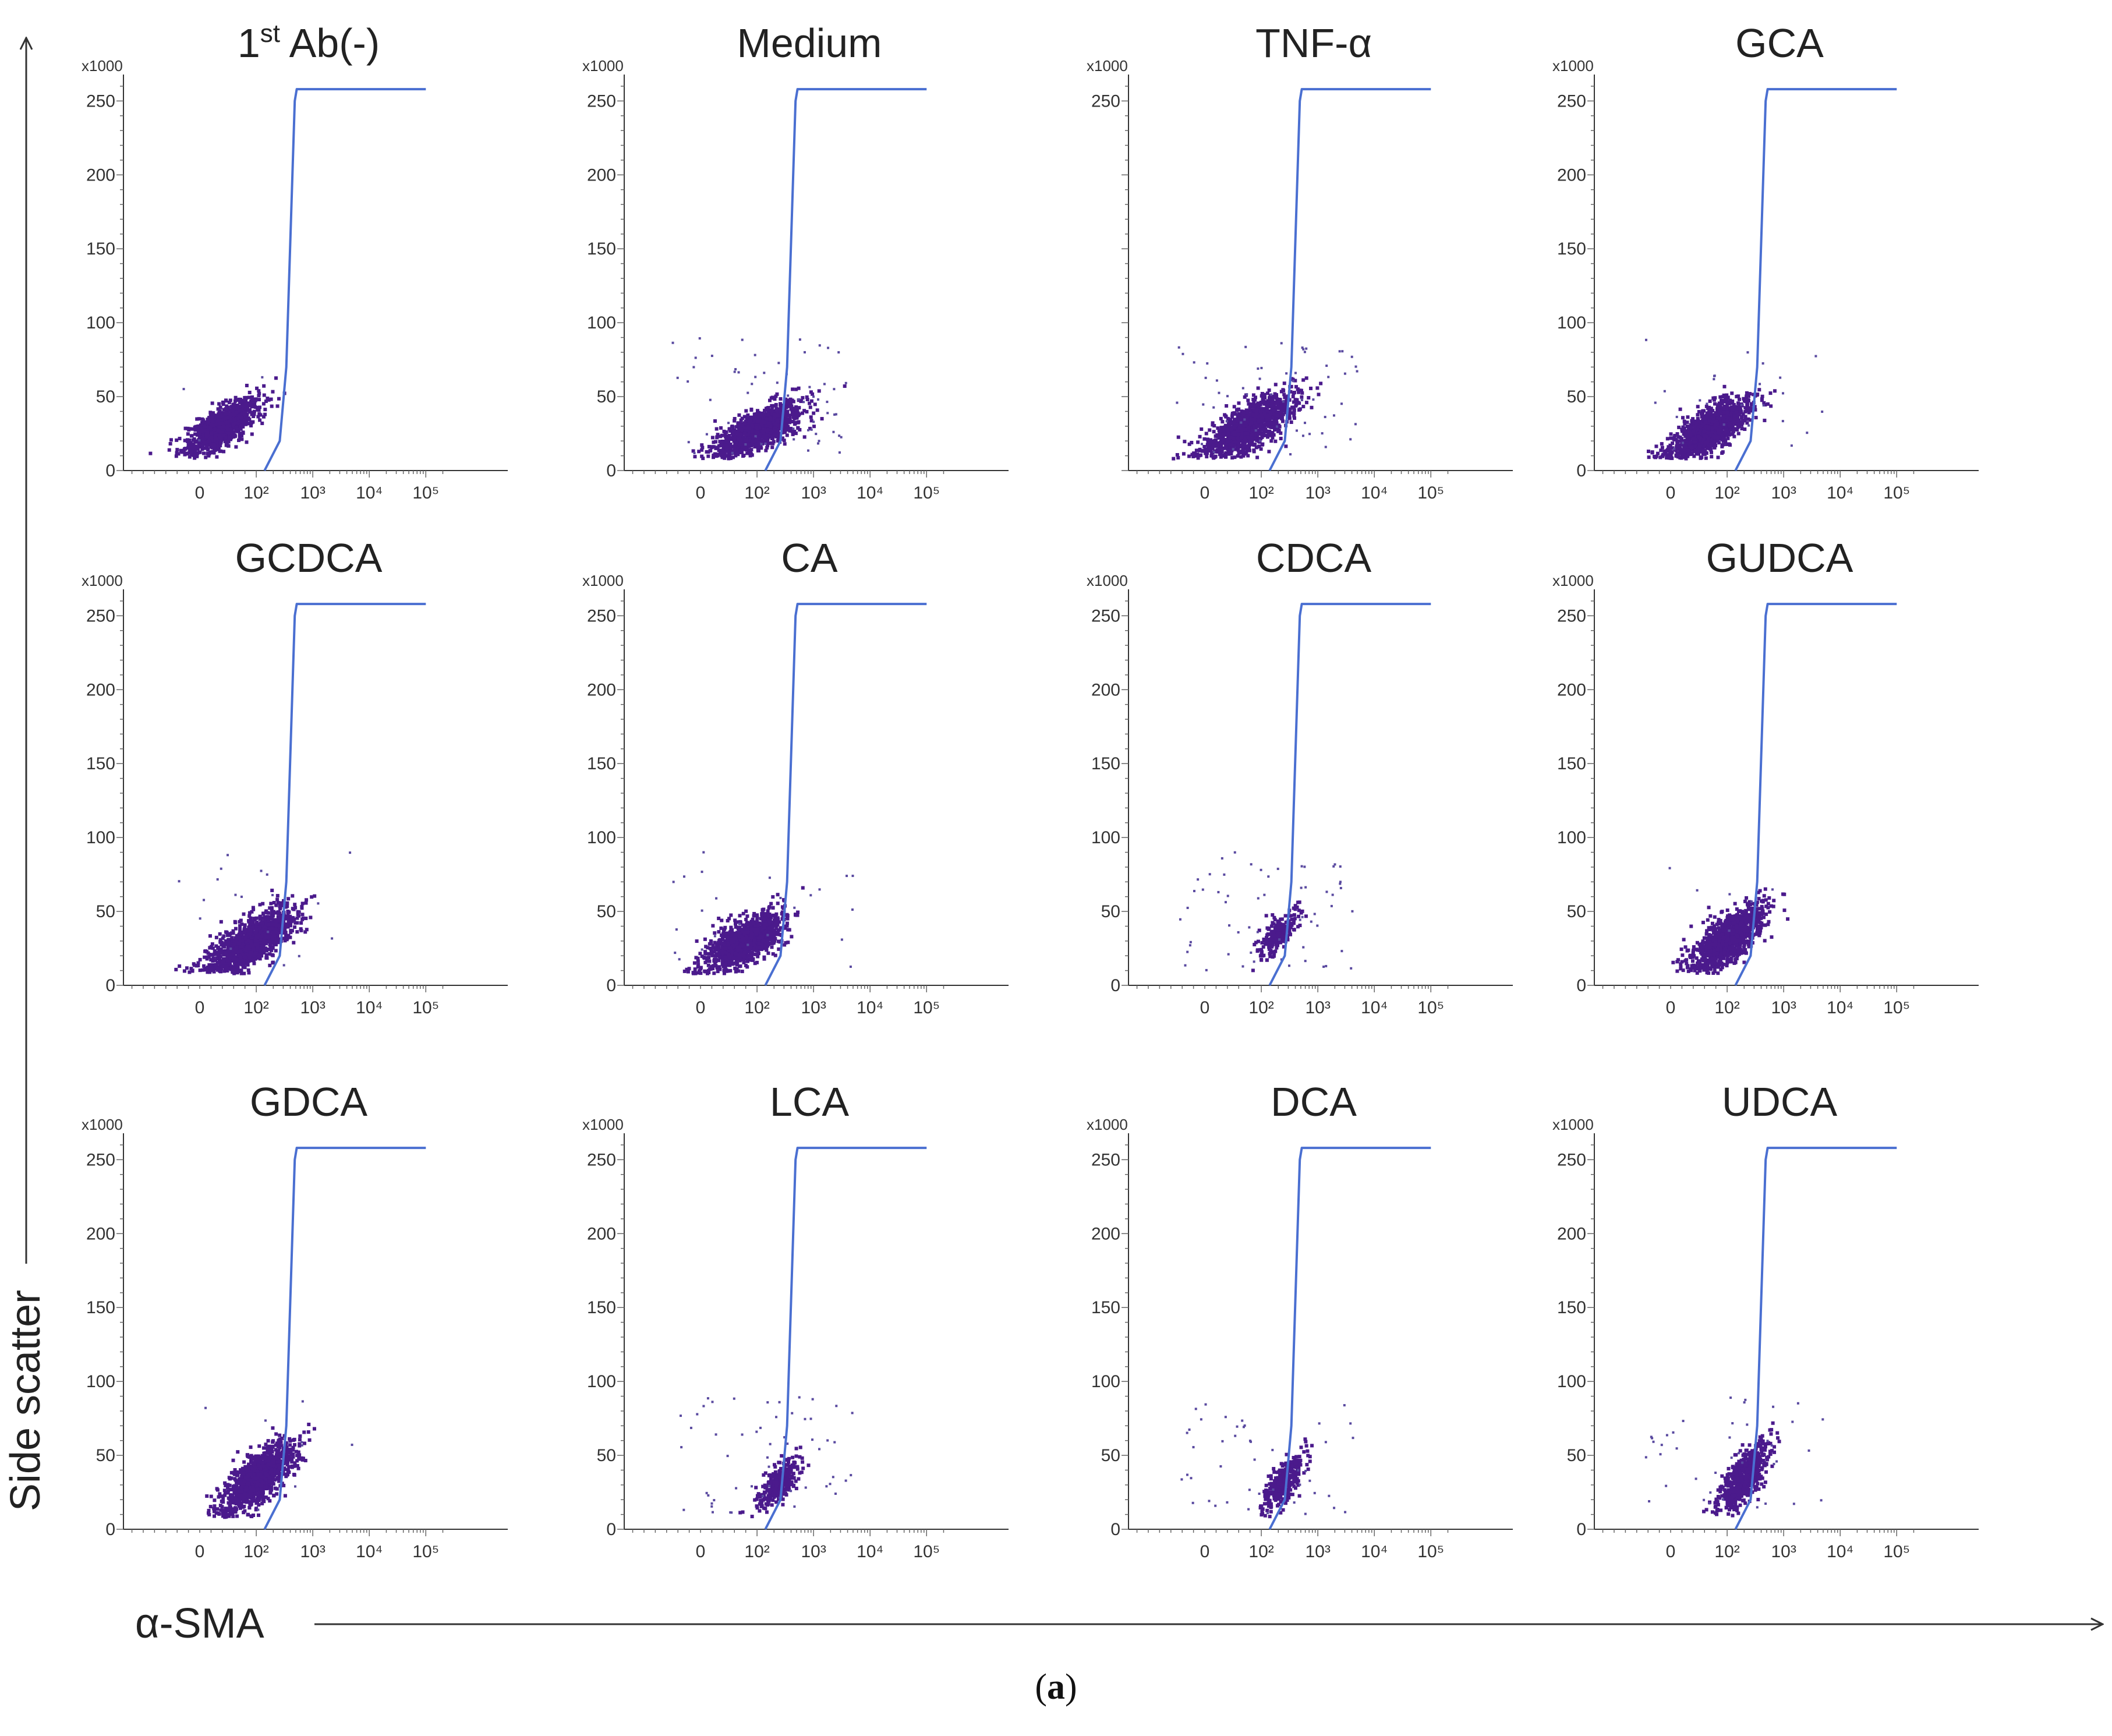 The height and width of the screenshot is (1736, 2112). Describe the element at coordinates (249, 43) in the screenshot. I see `title-part: 1` at that location.